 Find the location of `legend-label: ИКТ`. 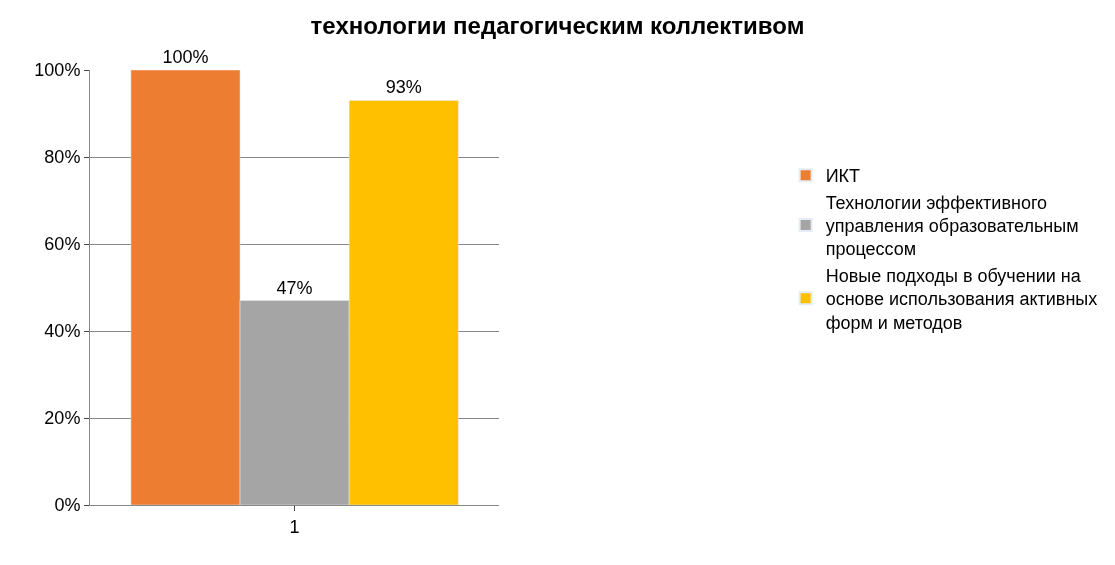

legend-label: ИКТ is located at coordinates (843, 176).